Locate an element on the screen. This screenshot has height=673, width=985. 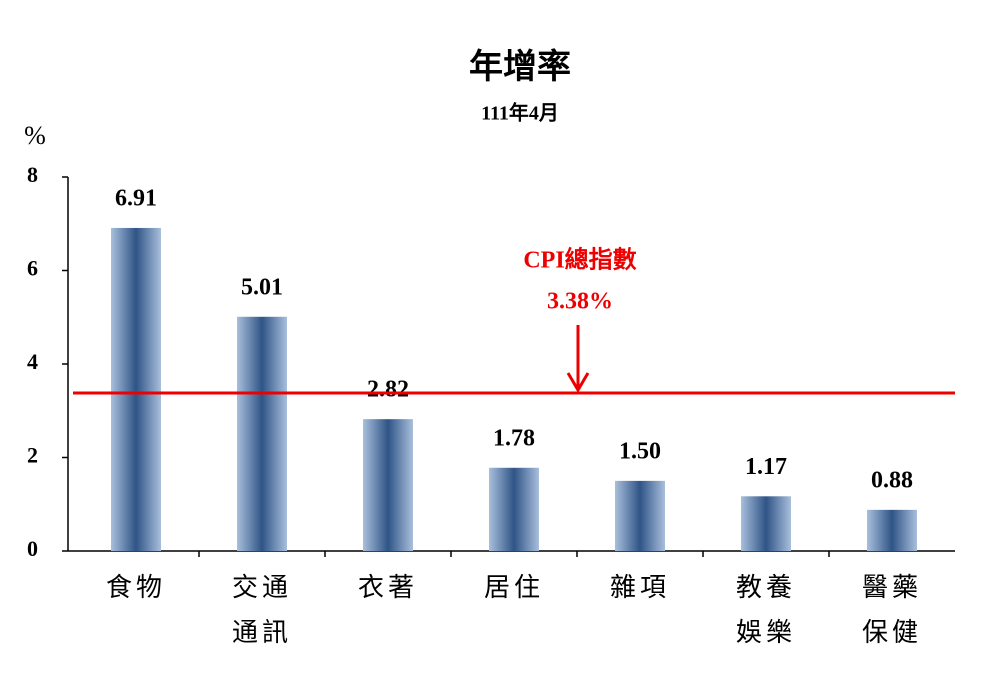
reference-value-label: 3.38% is located at coordinates (580, 302).